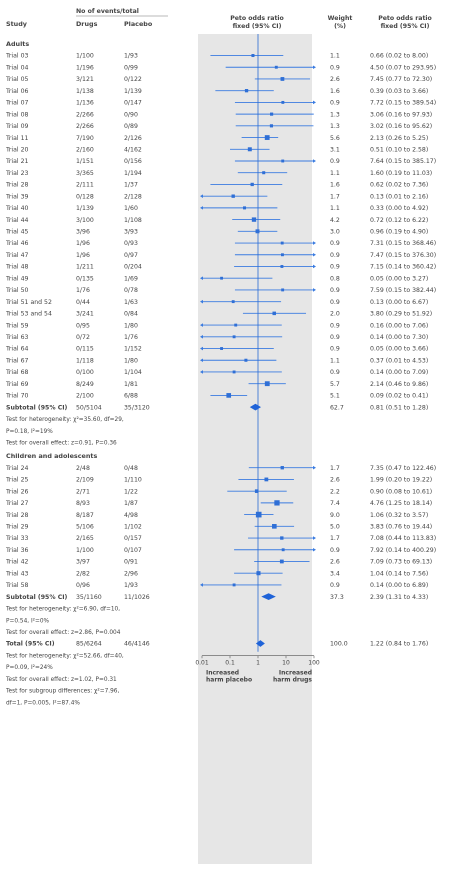 The height and width of the screenshot is (892, 457). What do you see at coordinates (85, 126) in the screenshot?
I see `drugs-events: 2/266` at bounding box center [85, 126].